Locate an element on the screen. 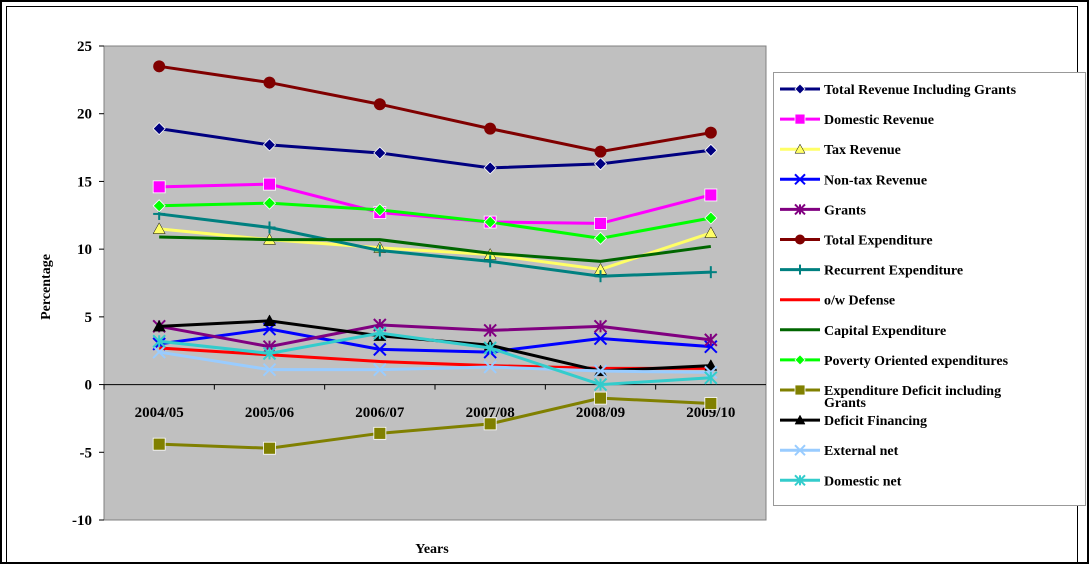 The height and width of the screenshot is (564, 1089). legend-label: Total Revenue Including Grants is located at coordinates (920, 90).